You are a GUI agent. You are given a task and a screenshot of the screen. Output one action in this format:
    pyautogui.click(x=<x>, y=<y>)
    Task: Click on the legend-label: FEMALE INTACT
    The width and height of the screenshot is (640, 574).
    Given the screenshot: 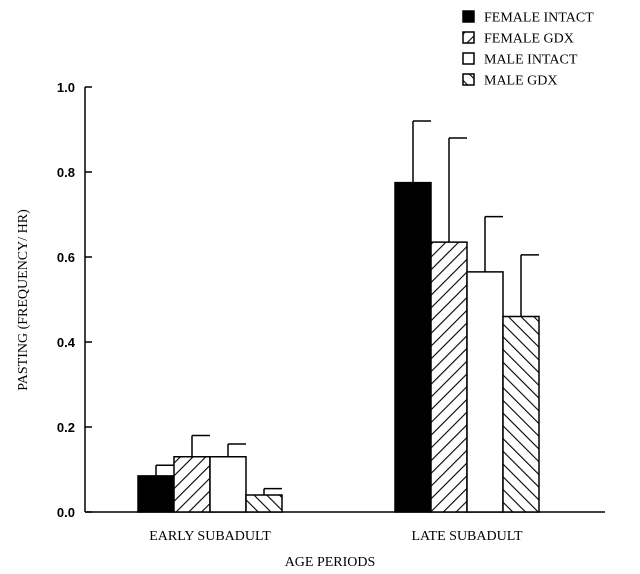 What is the action you would take?
    pyautogui.click(x=539, y=18)
    